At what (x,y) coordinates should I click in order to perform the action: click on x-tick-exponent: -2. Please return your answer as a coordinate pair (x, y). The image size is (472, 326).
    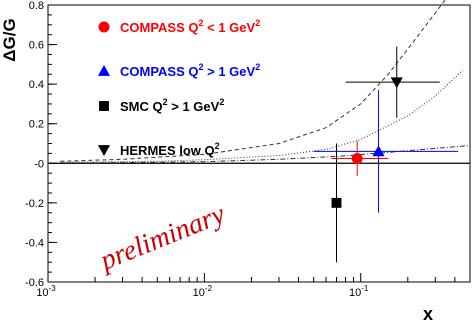
    Looking at the image, I should click on (209, 288).